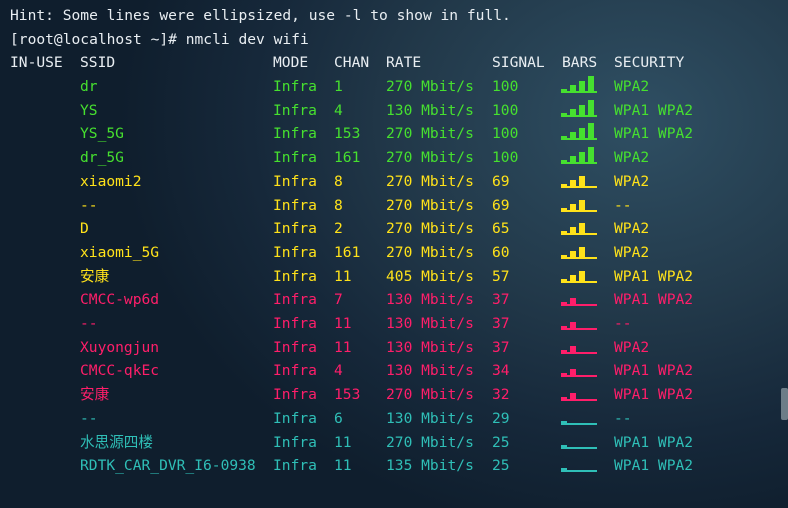 This screenshot has height=508, width=788. What do you see at coordinates (111, 181) in the screenshot?
I see `cell-ssid: xiaomi2` at bounding box center [111, 181].